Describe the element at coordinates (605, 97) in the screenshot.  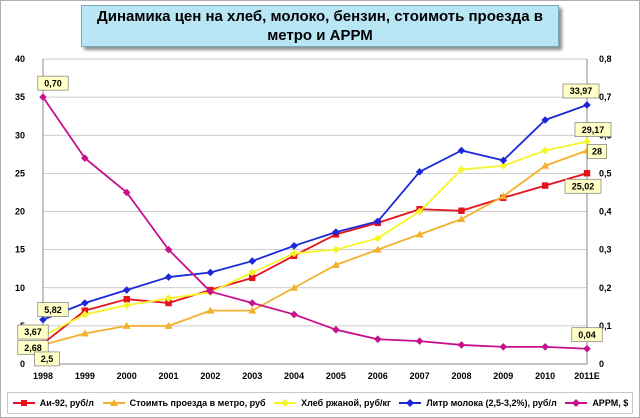
I see `y-right-tick-label: 0,7` at that location.